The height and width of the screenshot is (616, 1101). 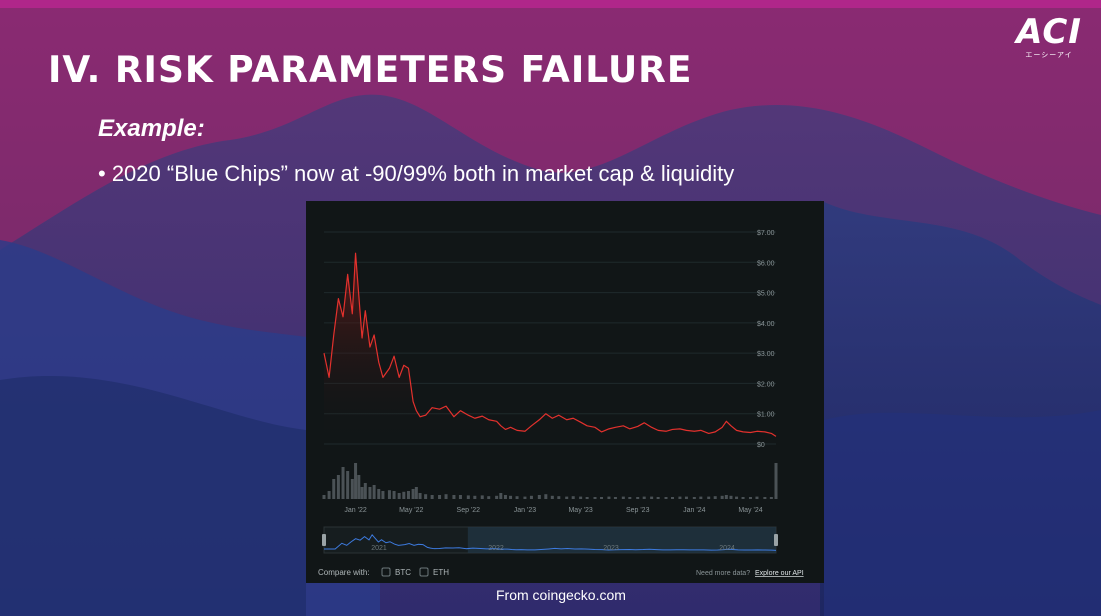 I want to click on y-tick-label: $7.00, so click(x=766, y=233).